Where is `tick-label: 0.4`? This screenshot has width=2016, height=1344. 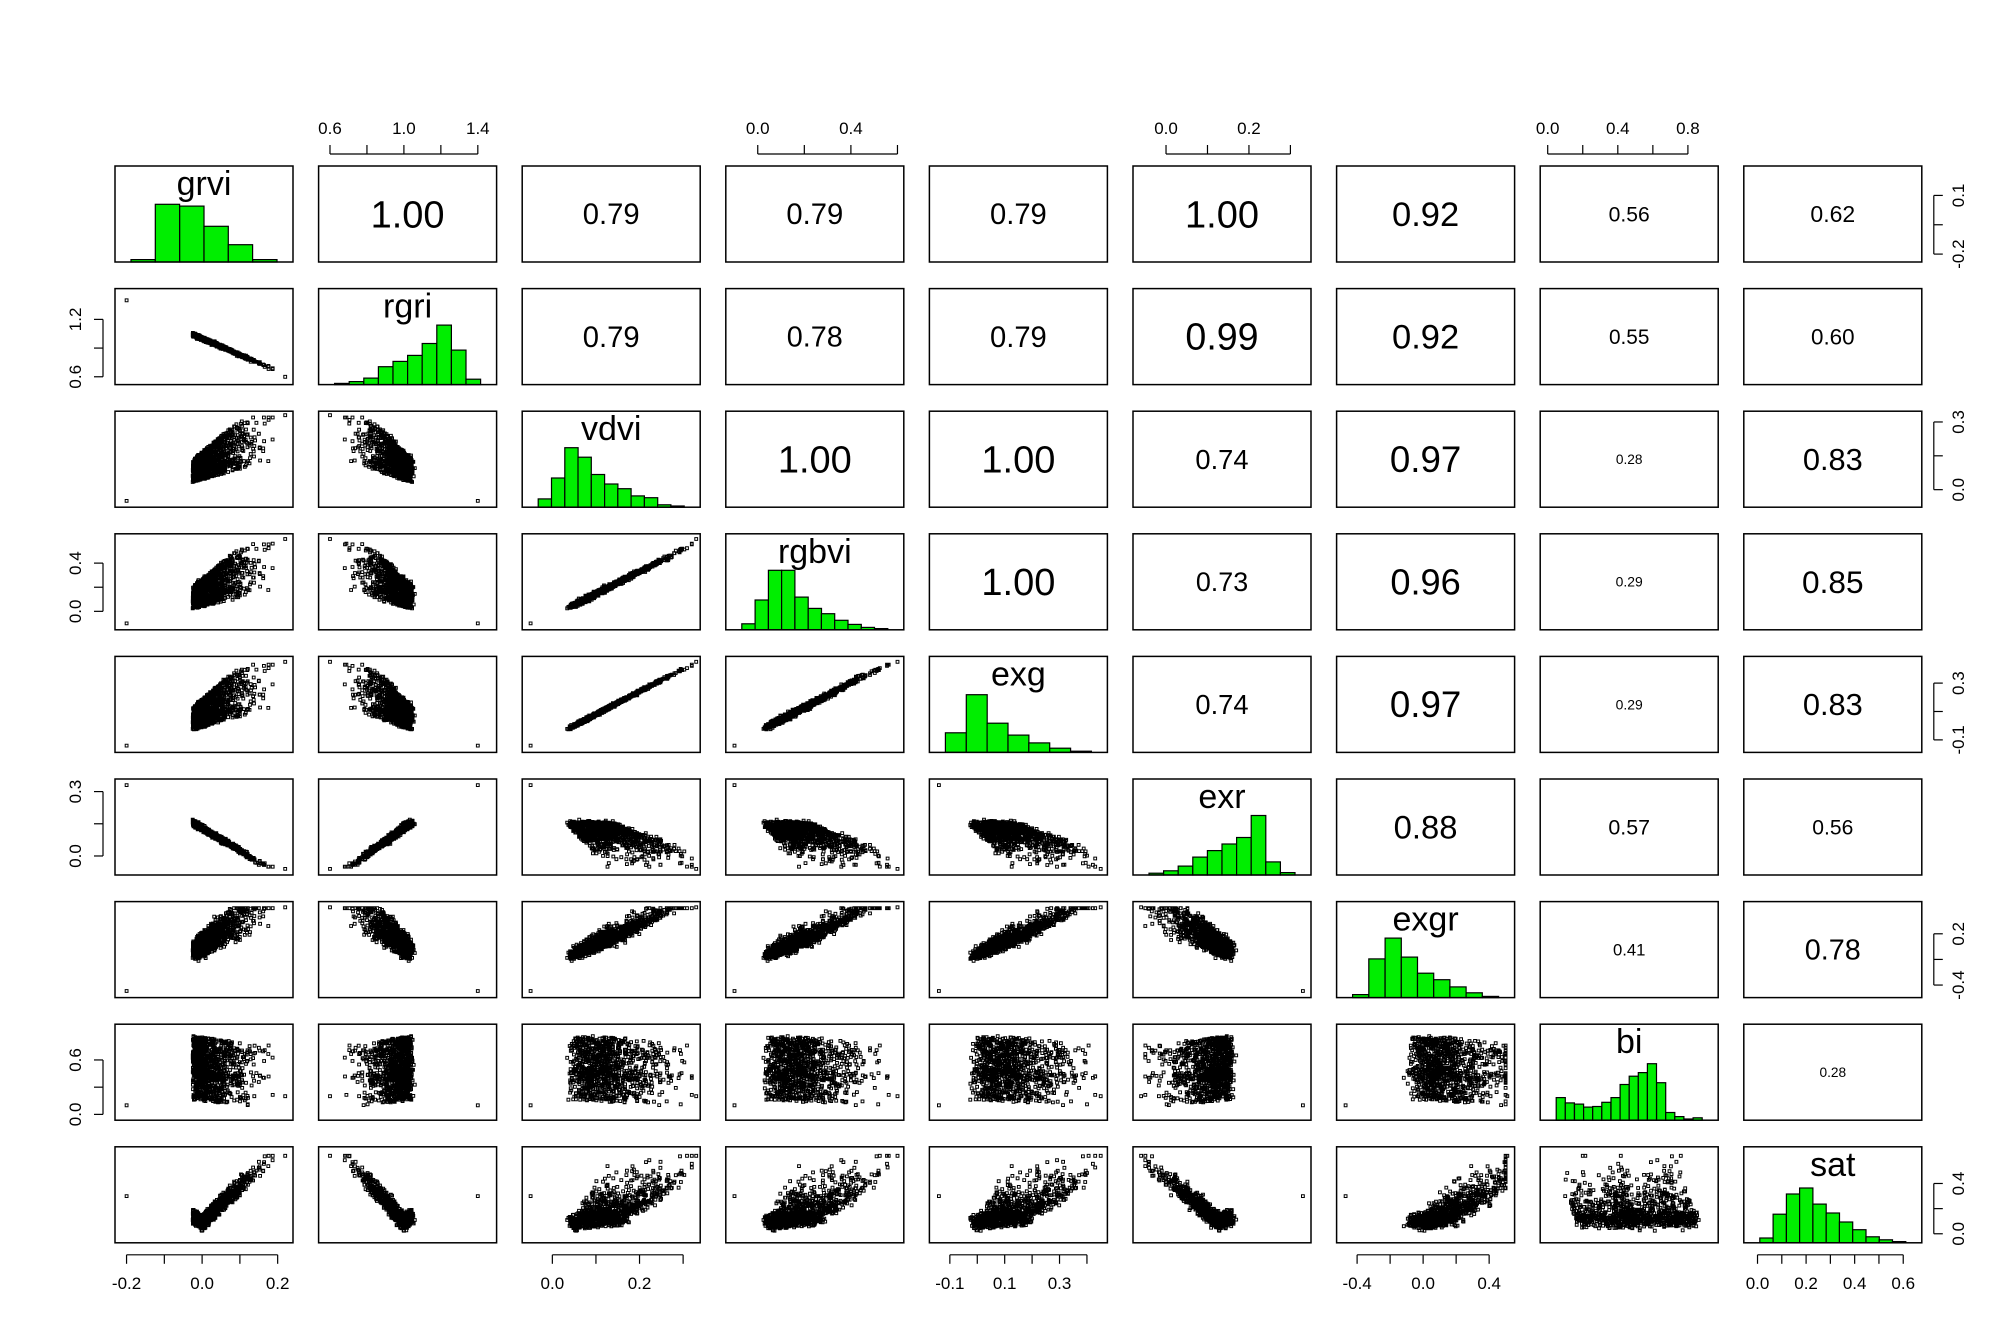 tick-label: 0.4 is located at coordinates (1855, 1283).